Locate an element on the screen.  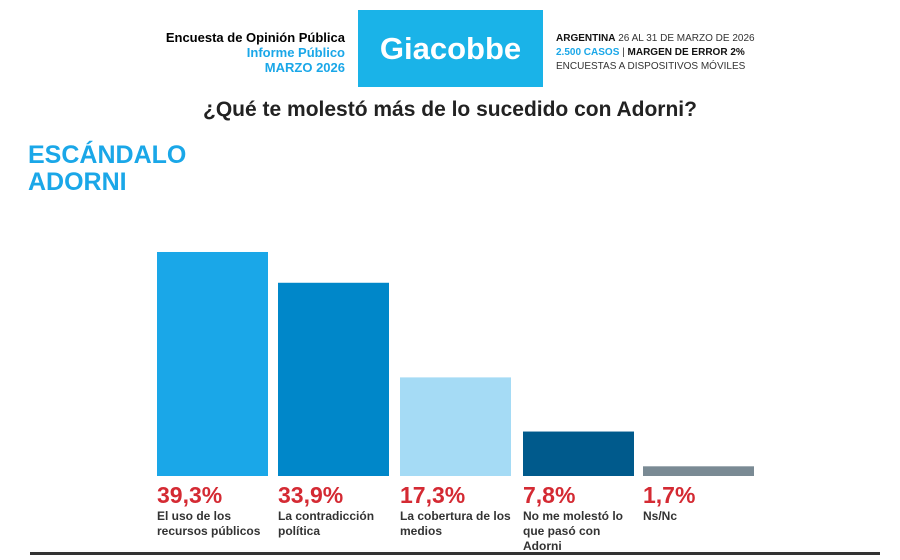
logo: Giacobbe is located at coordinates (450, 48).